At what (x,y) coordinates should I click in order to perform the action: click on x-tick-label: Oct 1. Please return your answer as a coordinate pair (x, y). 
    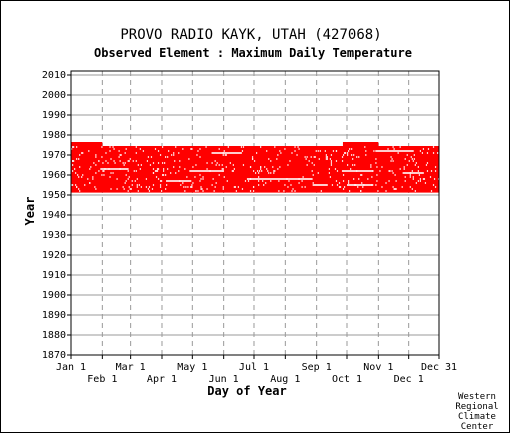
    Looking at the image, I should click on (347, 379).